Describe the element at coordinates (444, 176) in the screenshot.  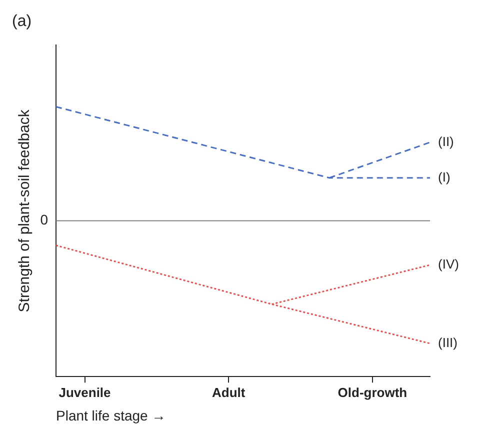
I see `series-label: (I)` at that location.